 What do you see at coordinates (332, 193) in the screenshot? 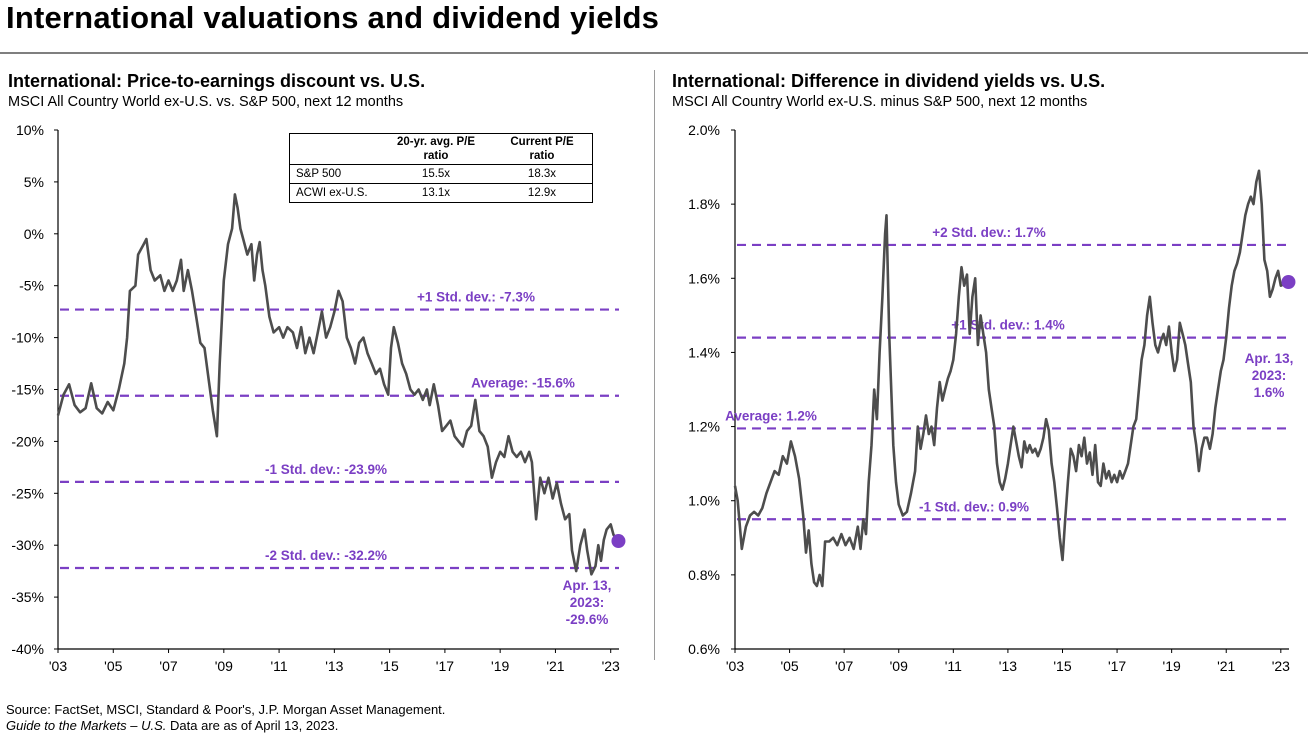
I see `pe-table-cell: ACWI ex-U.S.` at bounding box center [332, 193].